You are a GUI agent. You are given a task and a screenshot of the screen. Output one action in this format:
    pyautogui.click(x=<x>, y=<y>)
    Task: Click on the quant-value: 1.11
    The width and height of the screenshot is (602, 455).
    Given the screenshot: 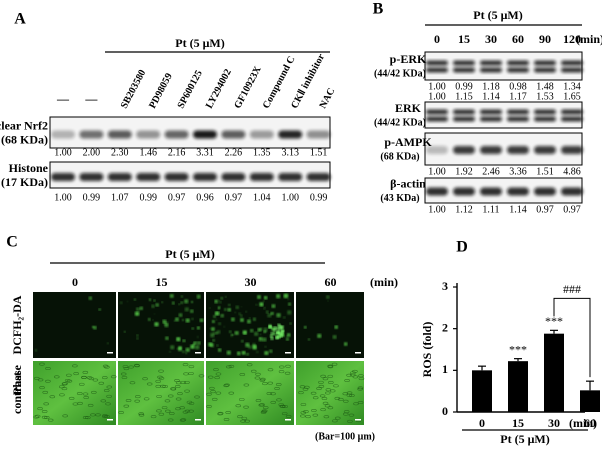 What is the action you would take?
    pyautogui.click(x=490, y=209)
    